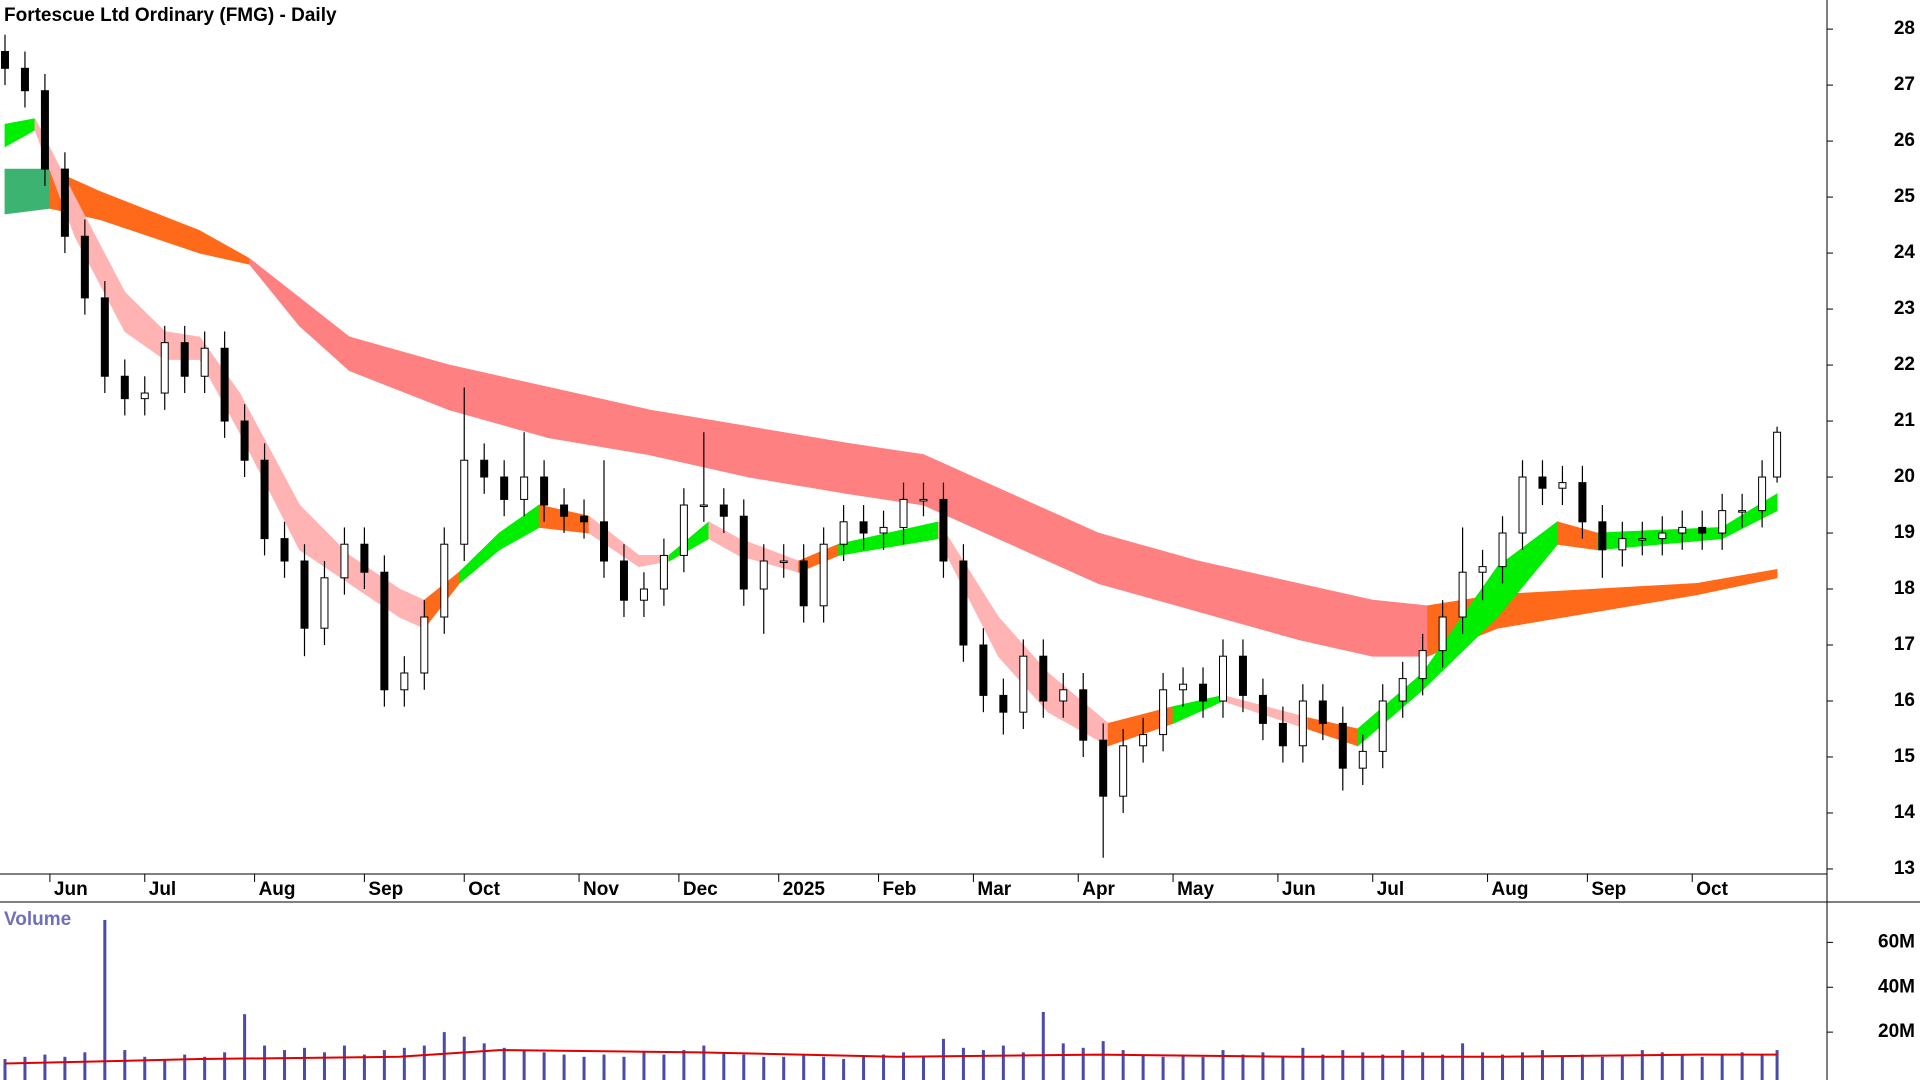  What do you see at coordinates (1904, 28) in the screenshot?
I see `y-tick-label: 28` at bounding box center [1904, 28].